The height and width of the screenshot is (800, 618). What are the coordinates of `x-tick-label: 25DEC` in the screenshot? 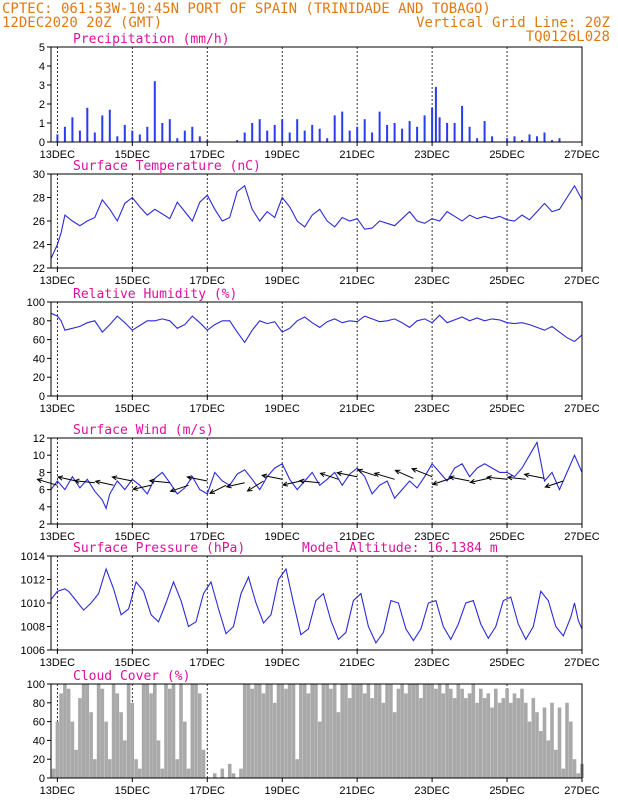 It's located at (507, 663).